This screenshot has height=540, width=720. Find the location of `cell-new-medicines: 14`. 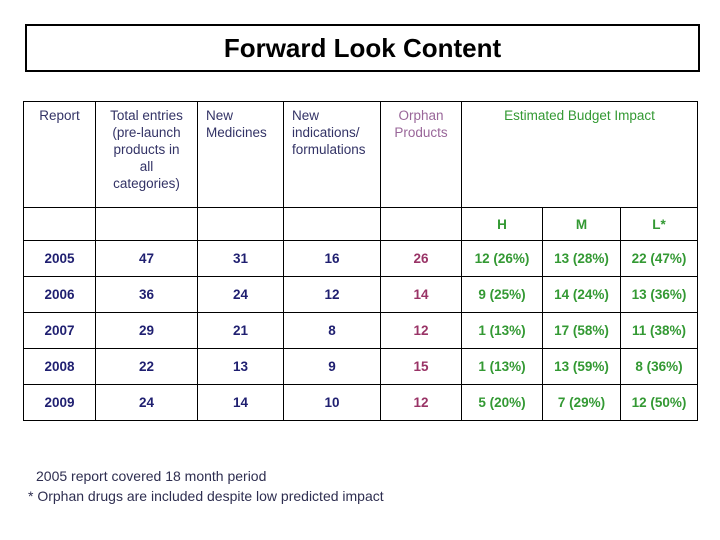

cell-new-medicines: 14 is located at coordinates (240, 402).